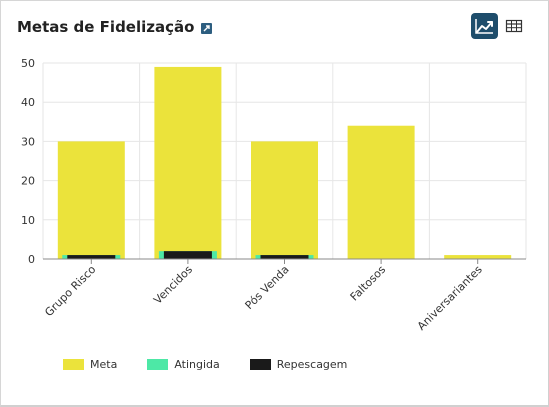 The image size is (549, 407). I want to click on legend-item-meta: Meta, so click(90, 364).